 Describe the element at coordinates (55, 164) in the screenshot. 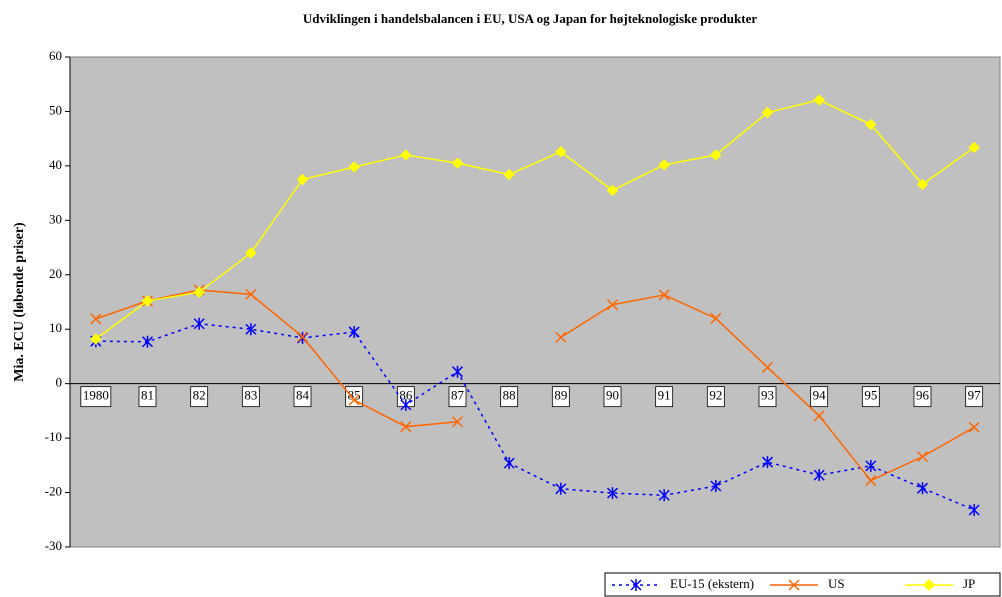

I see `y-tick-label: 40` at that location.